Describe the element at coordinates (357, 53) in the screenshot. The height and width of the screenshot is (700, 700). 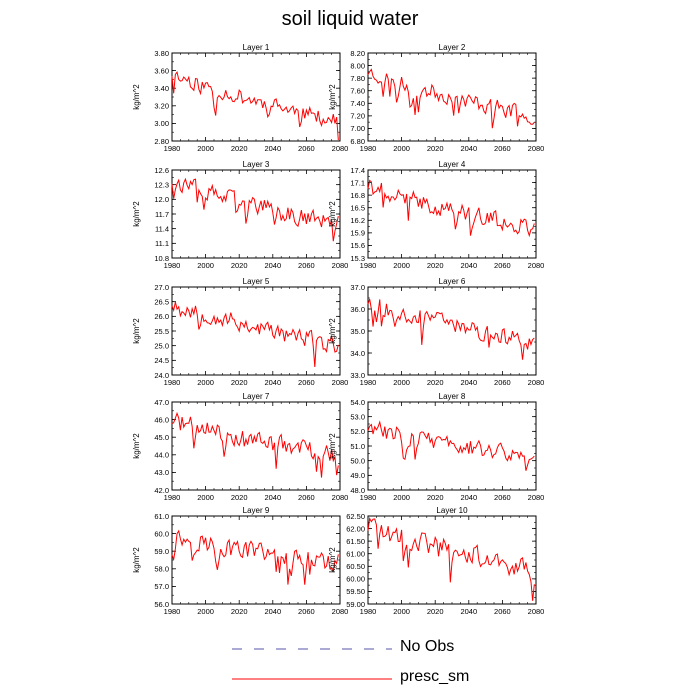
I see `y-tick-label: 8.20` at that location.